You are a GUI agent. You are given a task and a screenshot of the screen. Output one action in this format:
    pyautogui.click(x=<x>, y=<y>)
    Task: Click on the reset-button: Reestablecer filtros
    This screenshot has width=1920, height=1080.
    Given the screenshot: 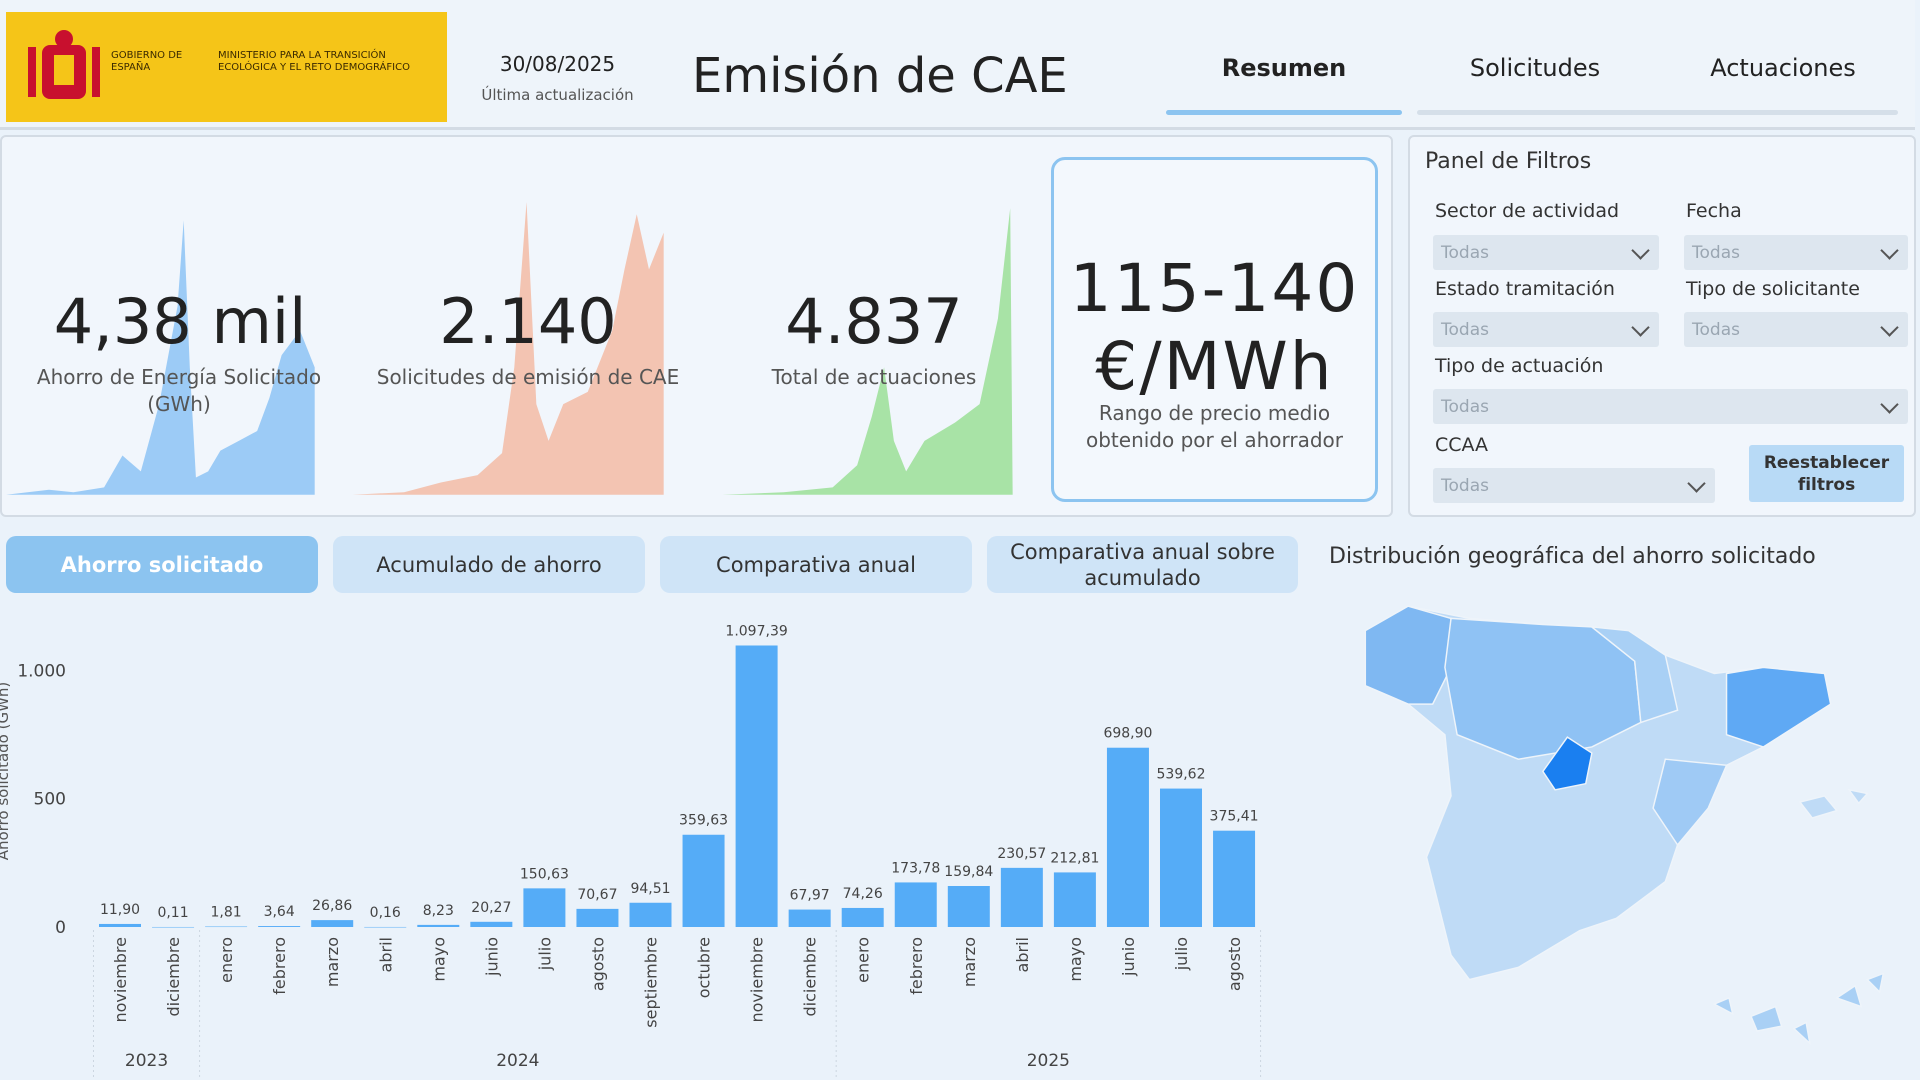 What is the action you would take?
    pyautogui.click(x=1826, y=473)
    